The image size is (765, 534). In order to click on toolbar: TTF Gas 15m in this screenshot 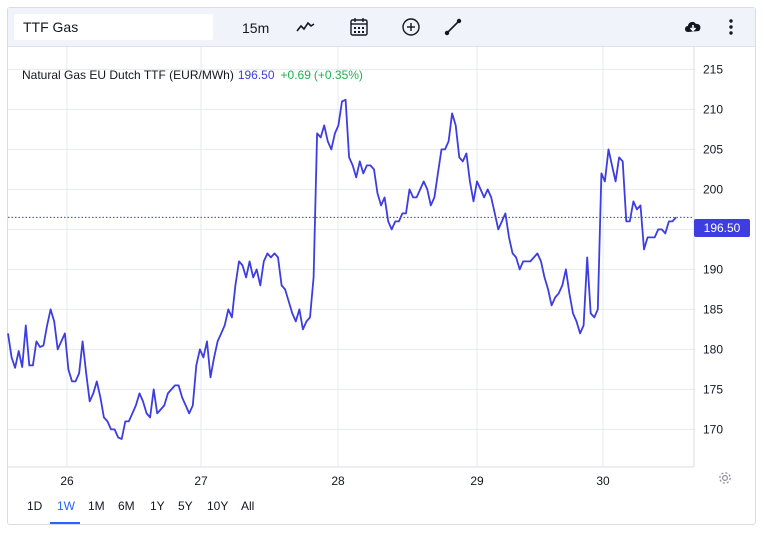, I will do `click(381, 27)`.